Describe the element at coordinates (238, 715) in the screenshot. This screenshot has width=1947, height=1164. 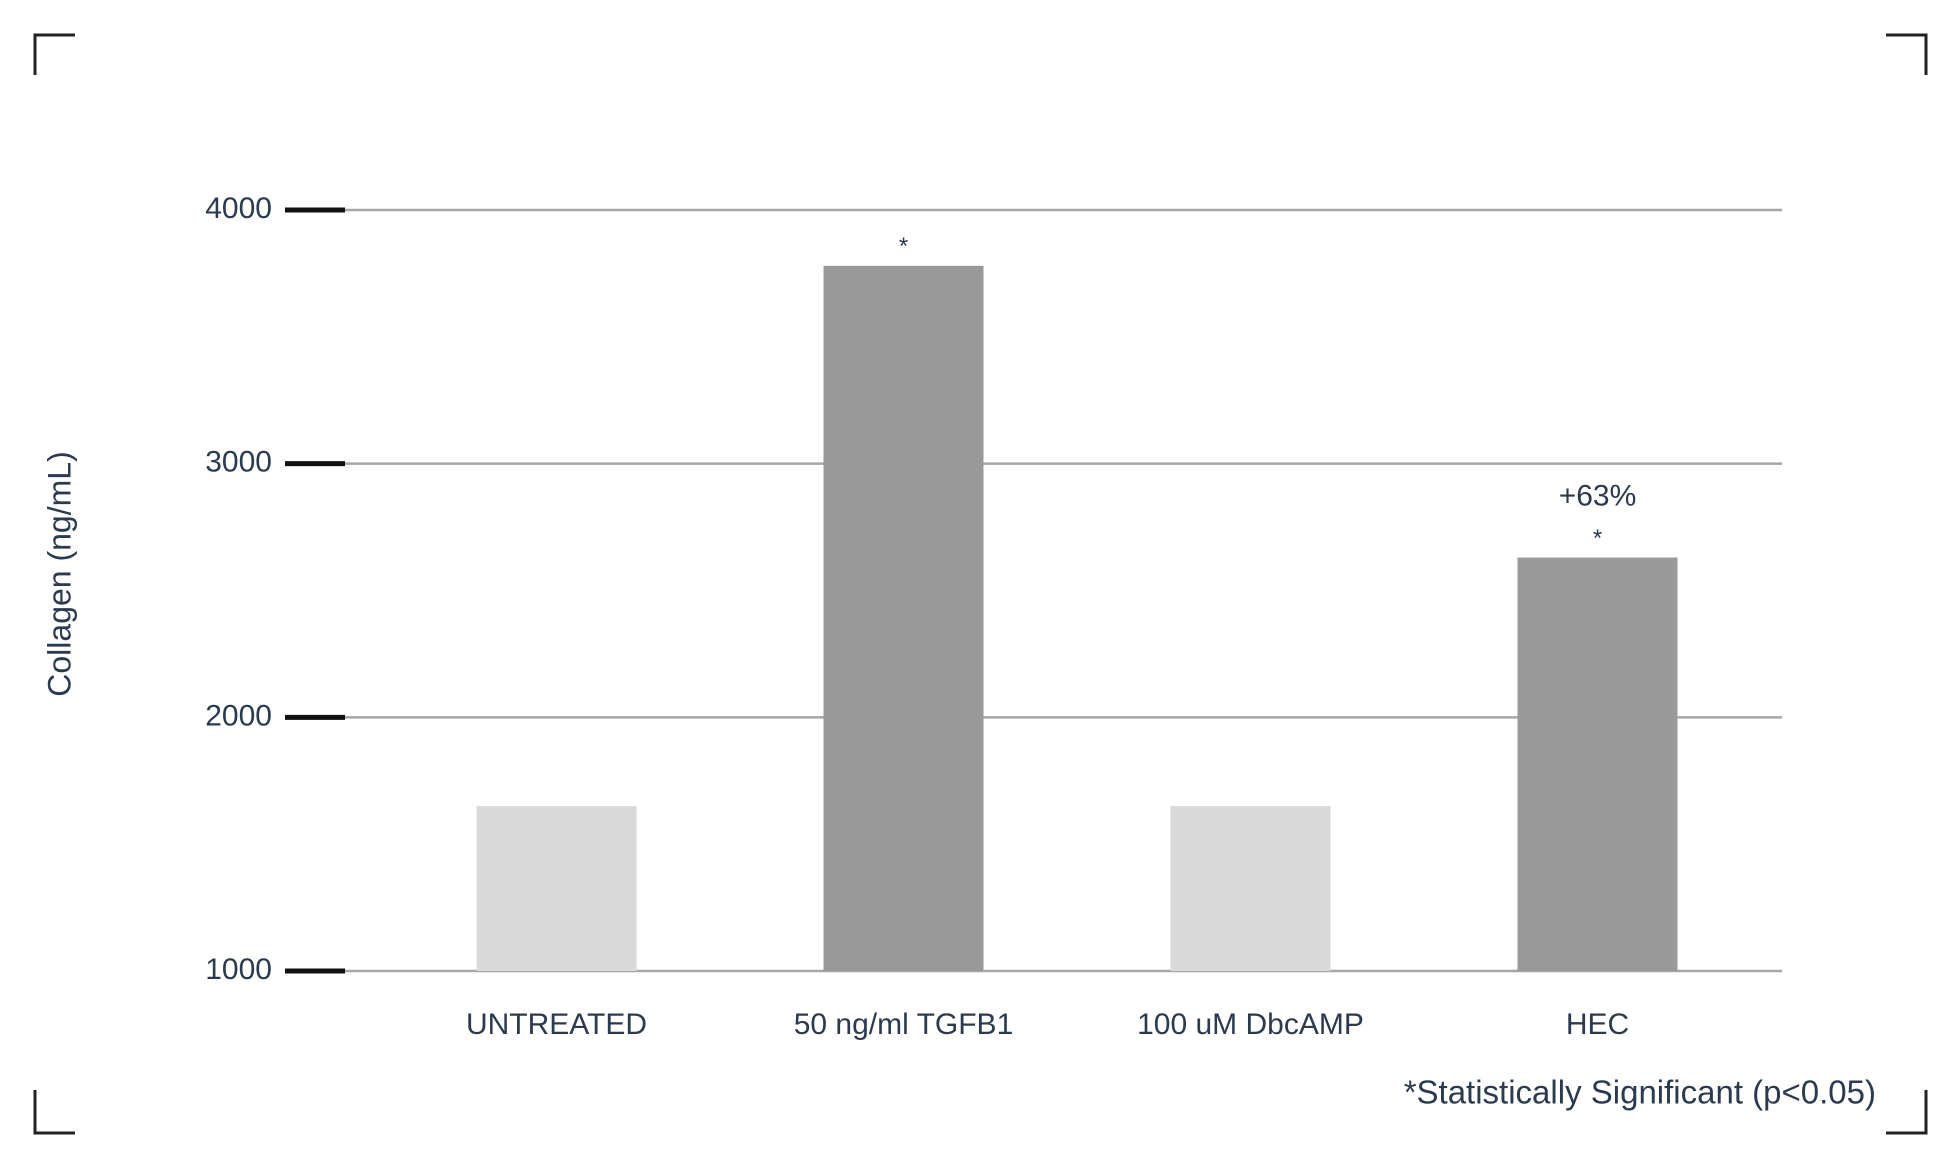
I see `y-tick-label: 2000` at that location.